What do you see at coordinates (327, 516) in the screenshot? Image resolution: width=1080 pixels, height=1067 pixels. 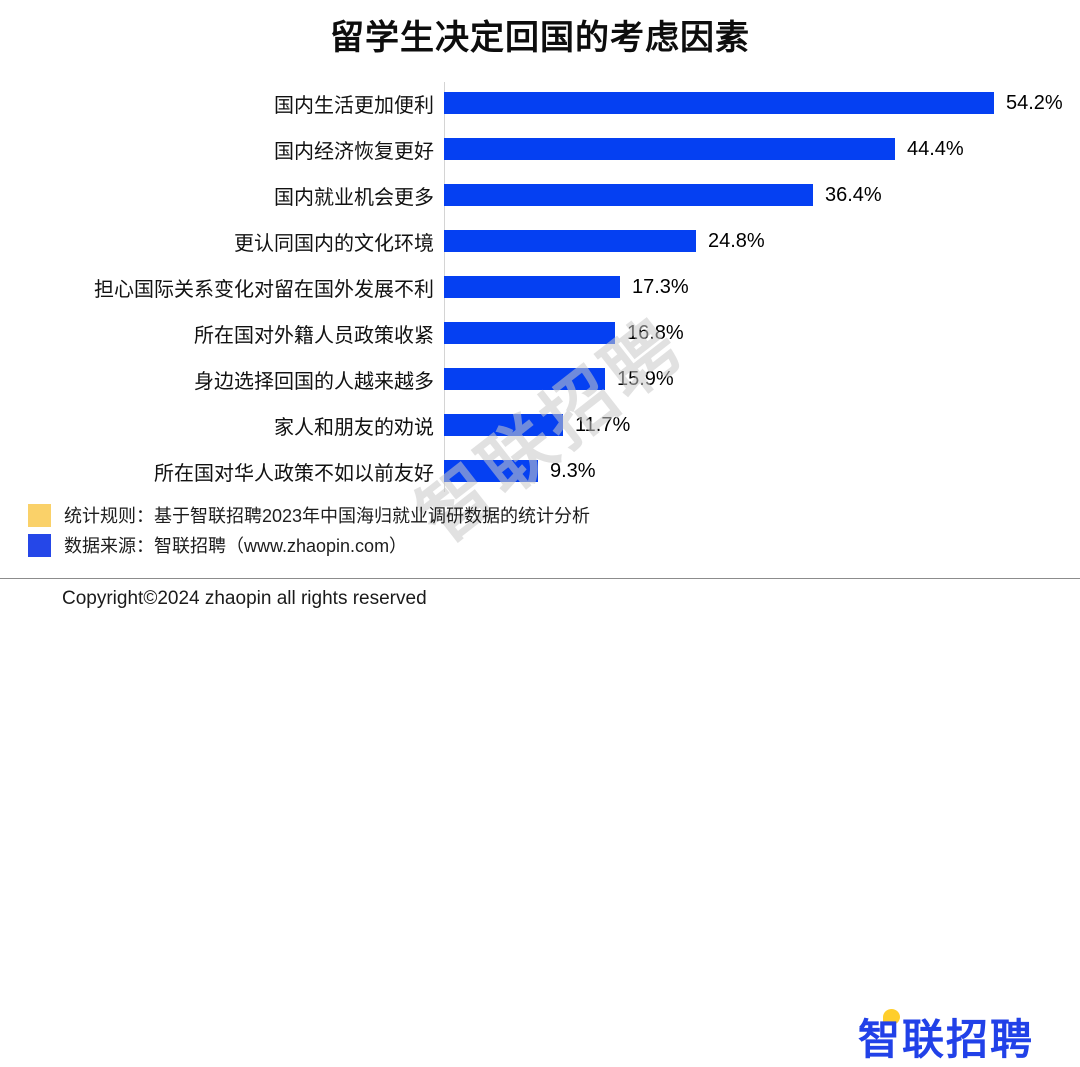 I see `legend-label-rule: 统计规则：基于智联招聘2023年中国海归就业调研数据的统计分析` at bounding box center [327, 516].